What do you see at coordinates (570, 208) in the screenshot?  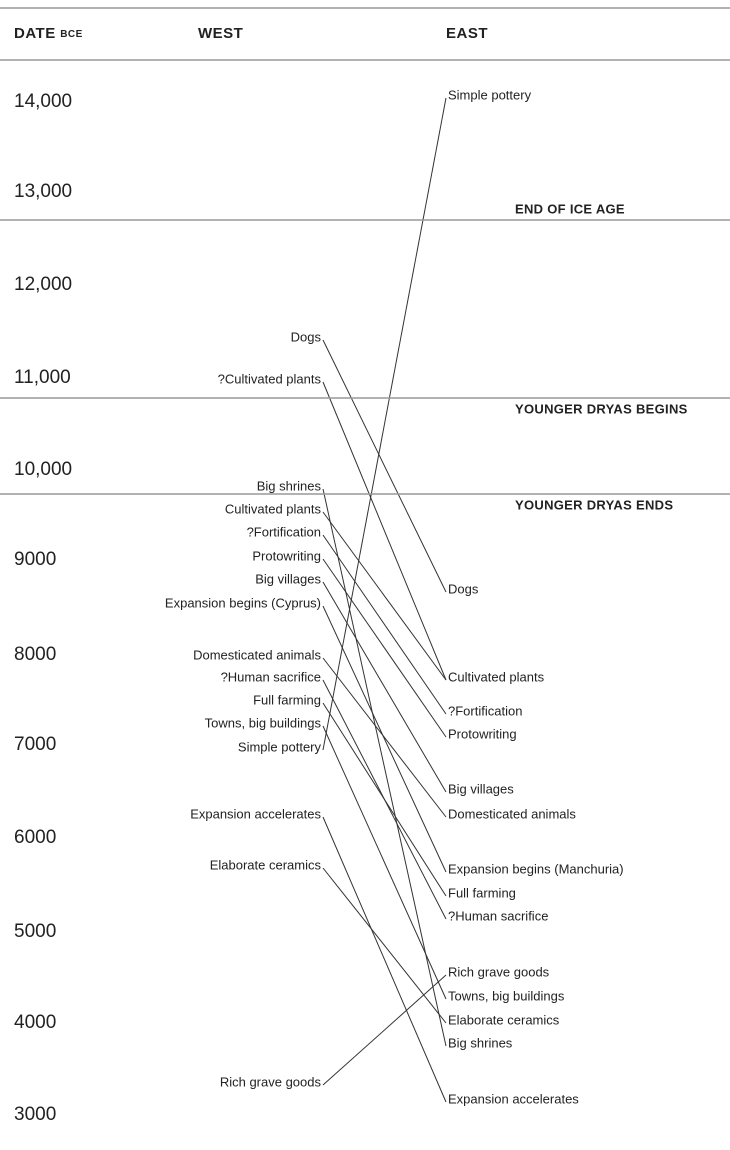 I see `period-label: END OF ICE AGE` at bounding box center [570, 208].